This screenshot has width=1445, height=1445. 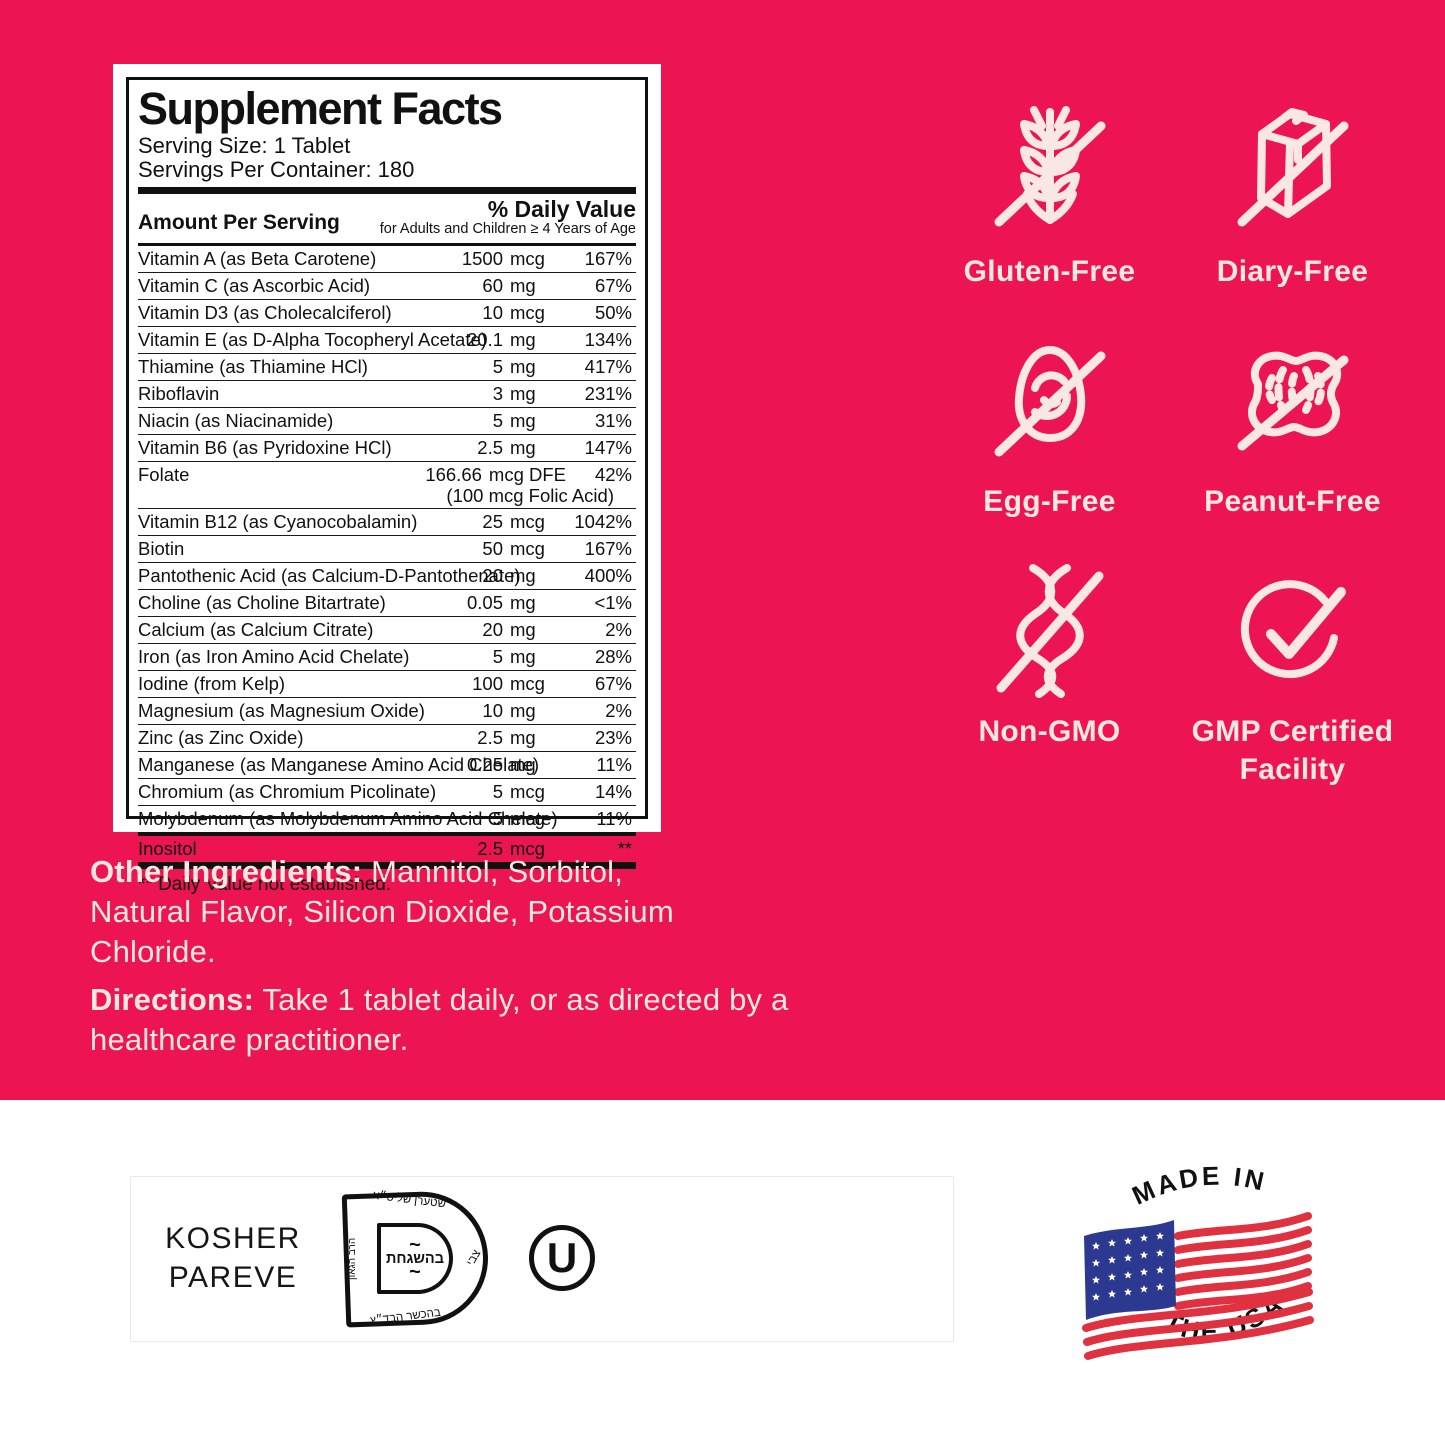 What do you see at coordinates (167, 848) in the screenshot?
I see `nutrient-name: Inositol` at bounding box center [167, 848].